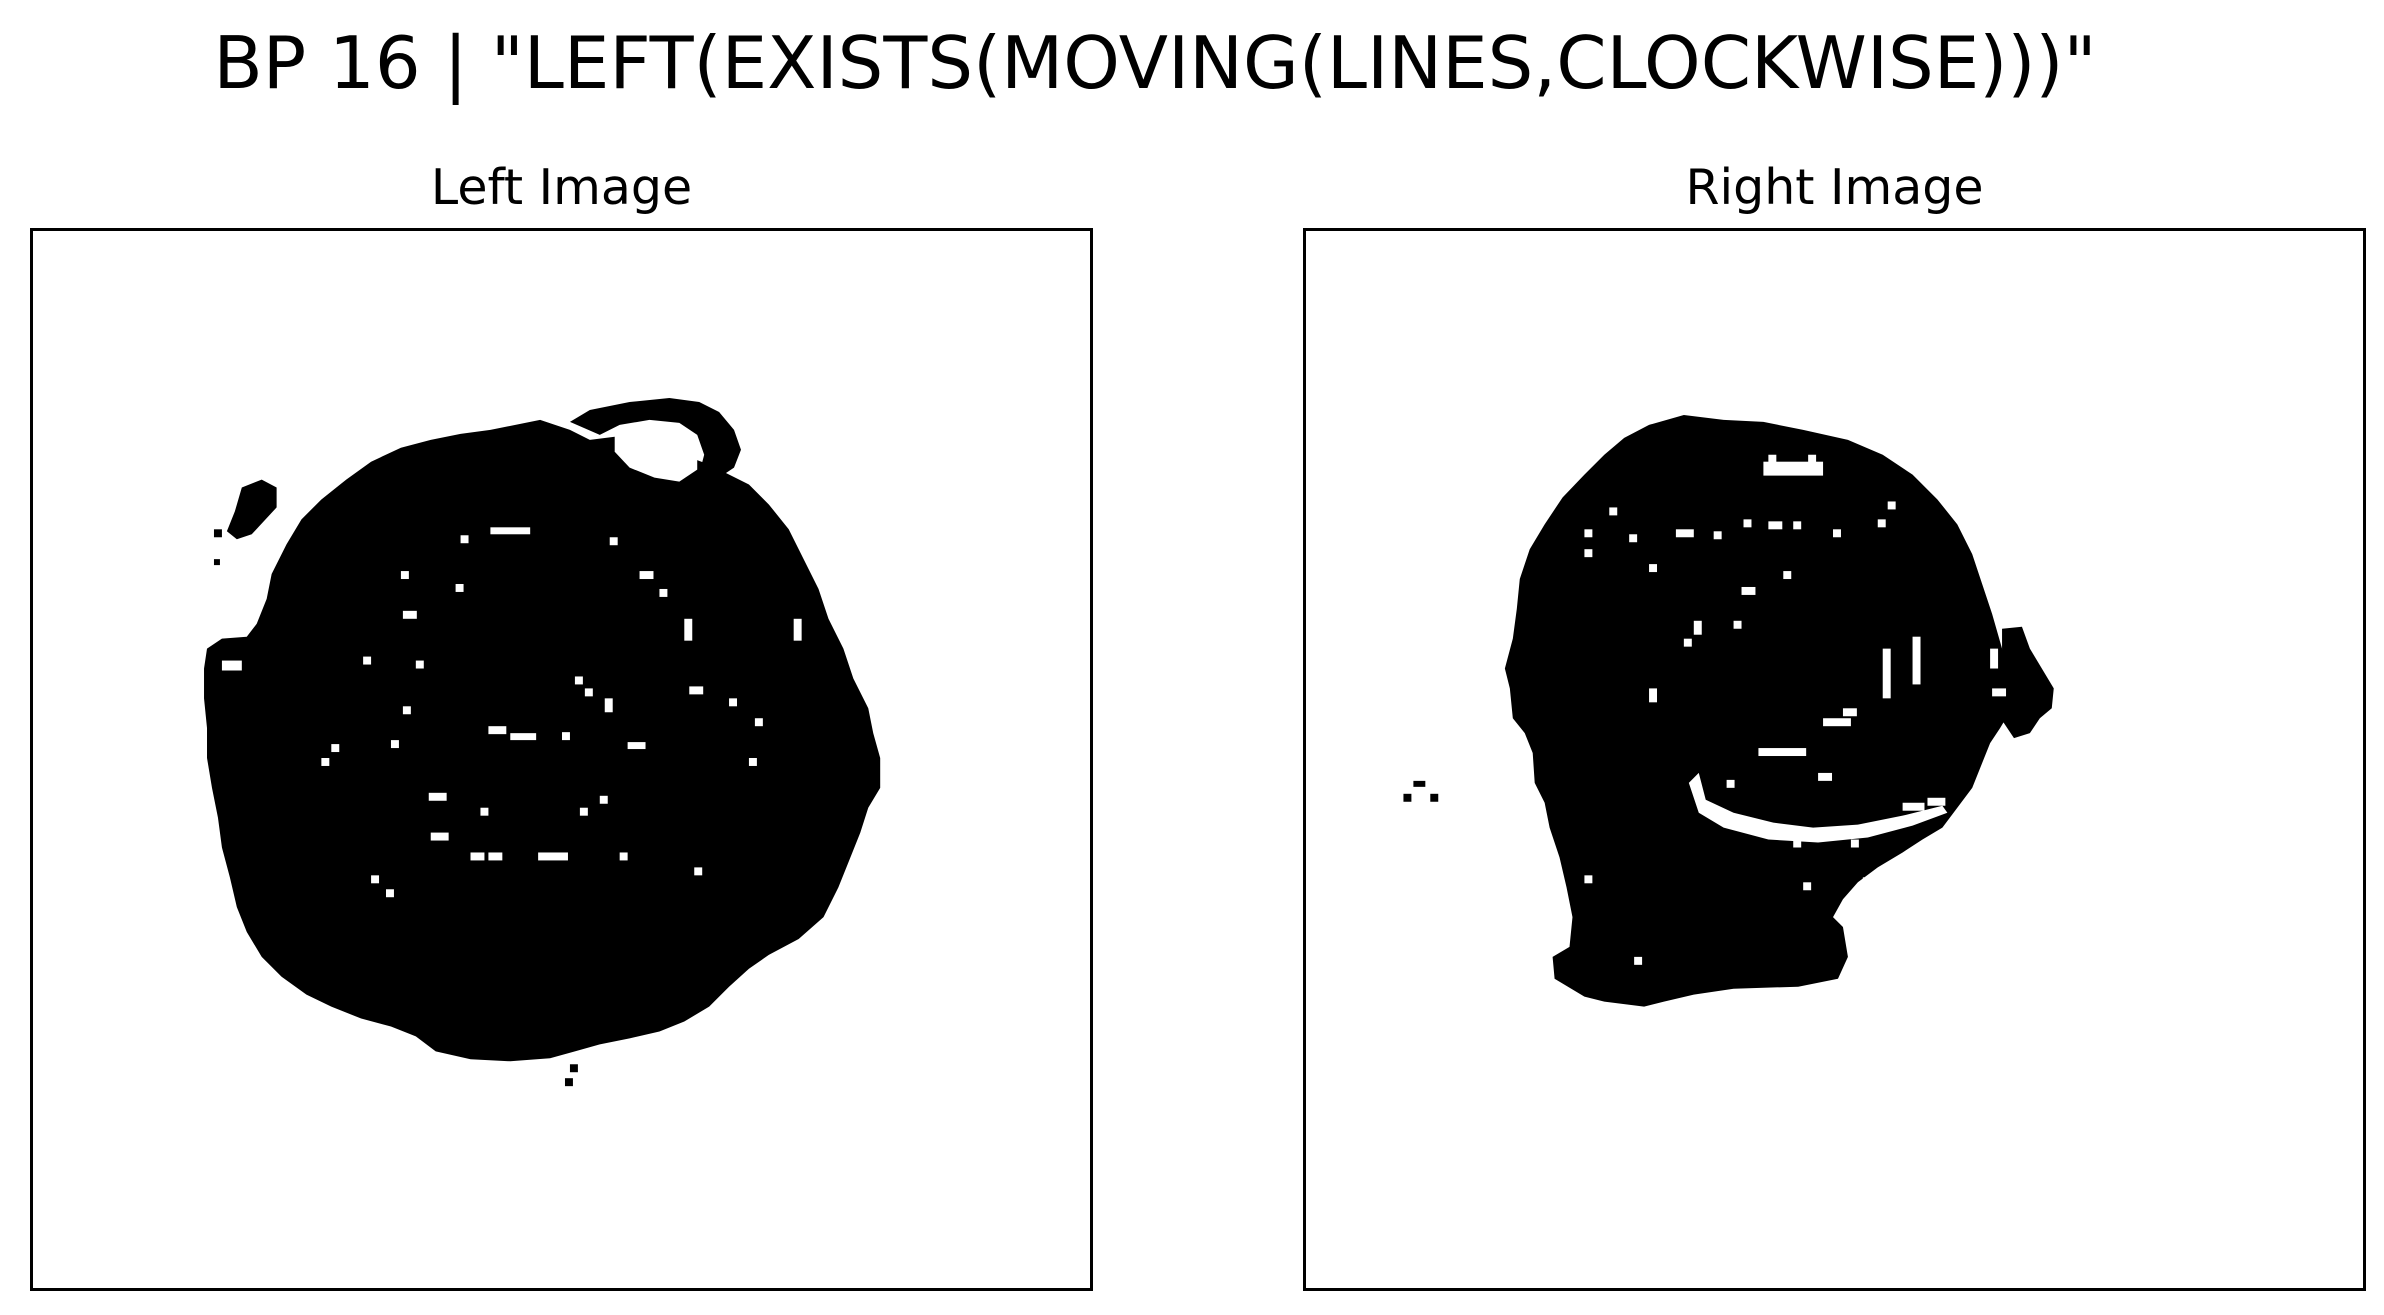 The width and height of the screenshot is (2384, 1315). Describe the element at coordinates (1818, 807) in the screenshot. I see `right-crescent-line` at that location.